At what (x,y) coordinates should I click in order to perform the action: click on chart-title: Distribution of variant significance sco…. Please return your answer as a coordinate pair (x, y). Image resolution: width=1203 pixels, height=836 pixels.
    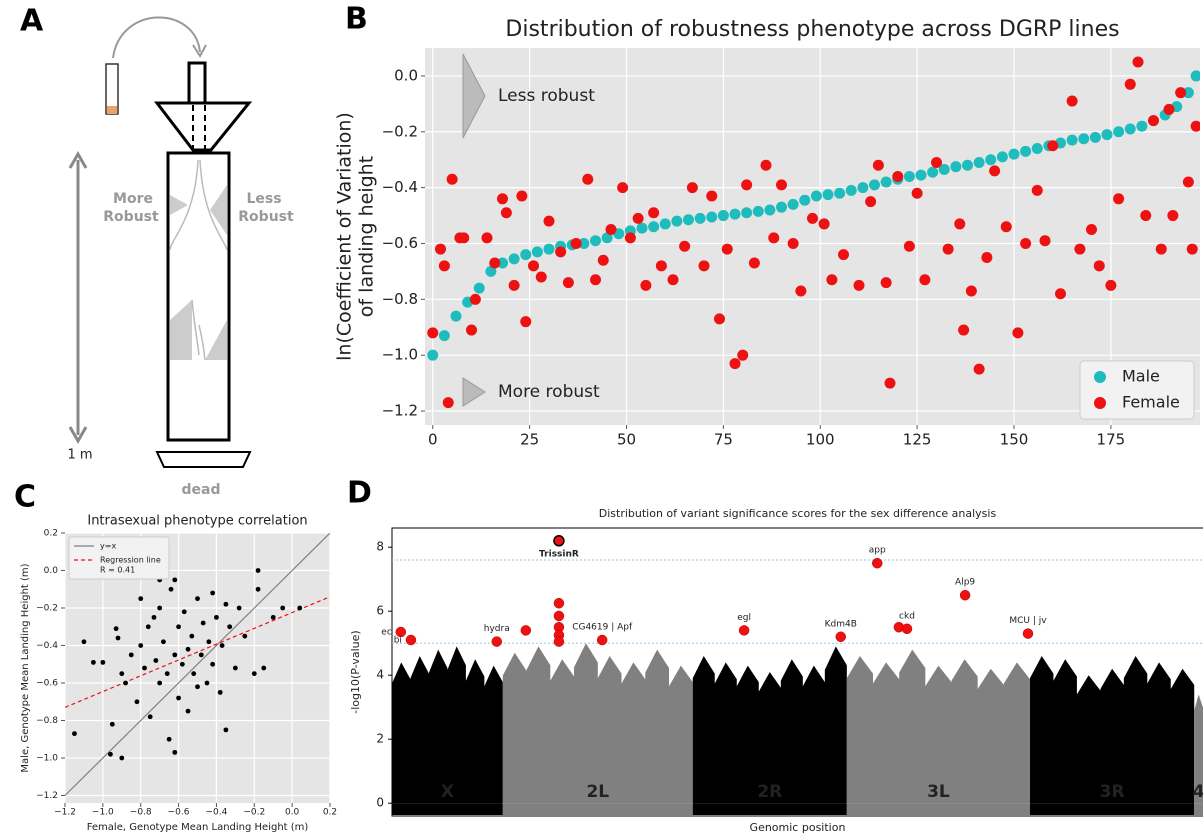
    Looking at the image, I should click on (798, 513).